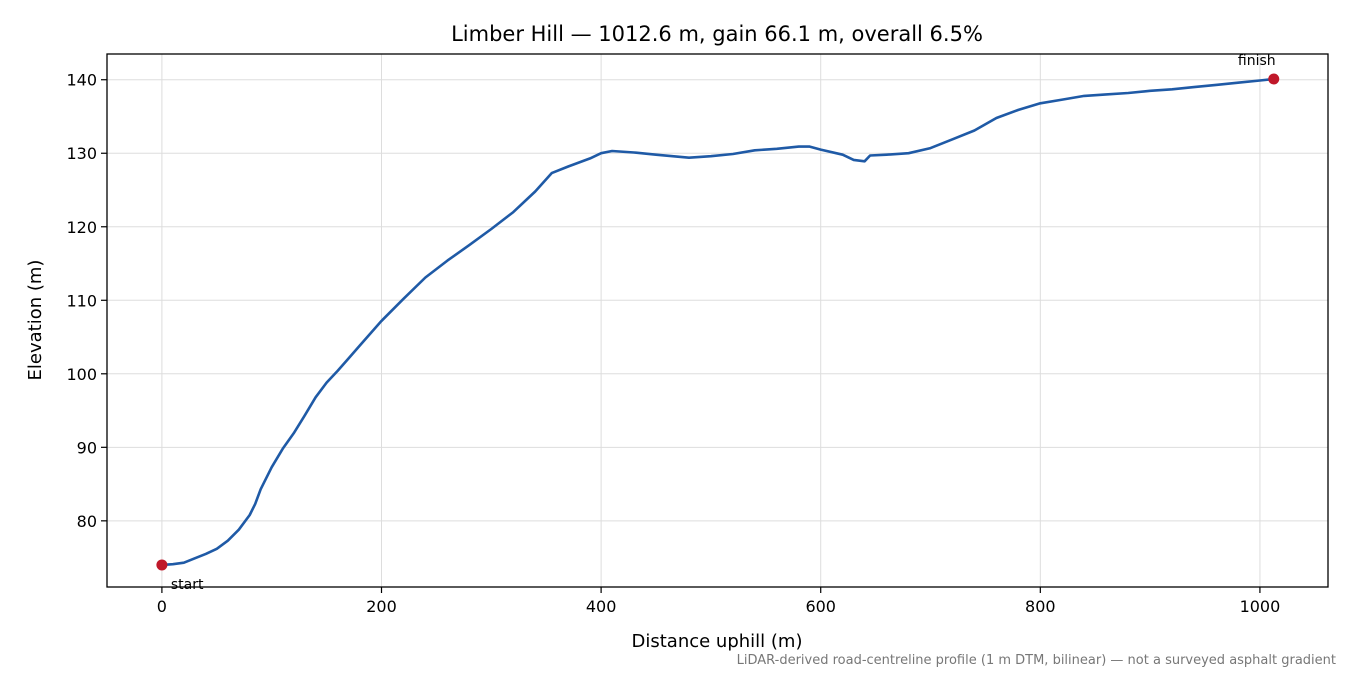 This screenshot has height=675, width=1350. I want to click on start-label: start, so click(187, 585).